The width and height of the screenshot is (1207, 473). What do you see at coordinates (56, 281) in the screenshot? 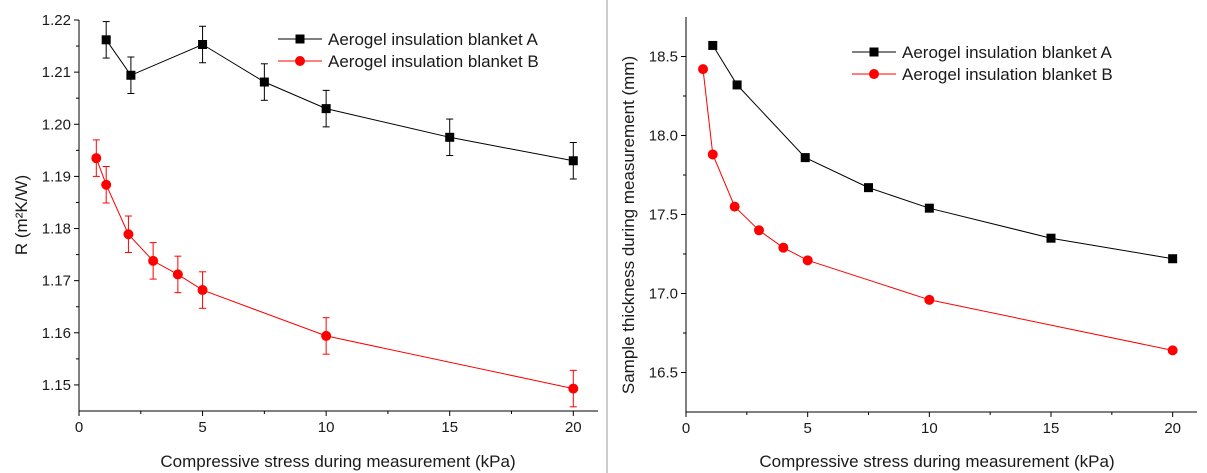
I see `y-tick-label: 1.17` at bounding box center [56, 281].